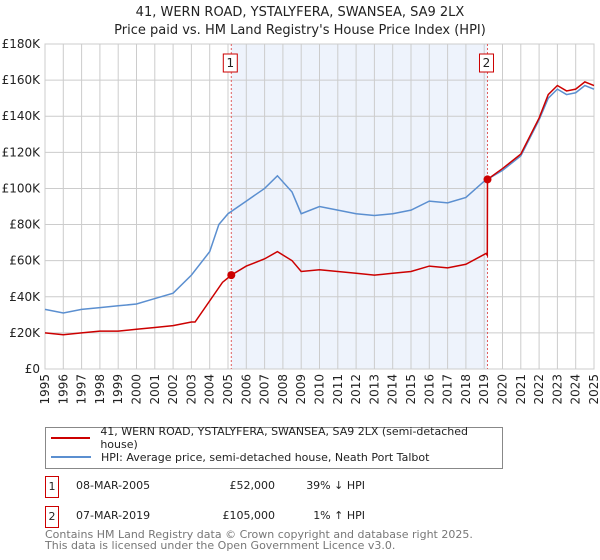 The width and height of the screenshot is (600, 560). Describe the element at coordinates (22, 152) in the screenshot. I see `y-tick-label: £120K` at that location.